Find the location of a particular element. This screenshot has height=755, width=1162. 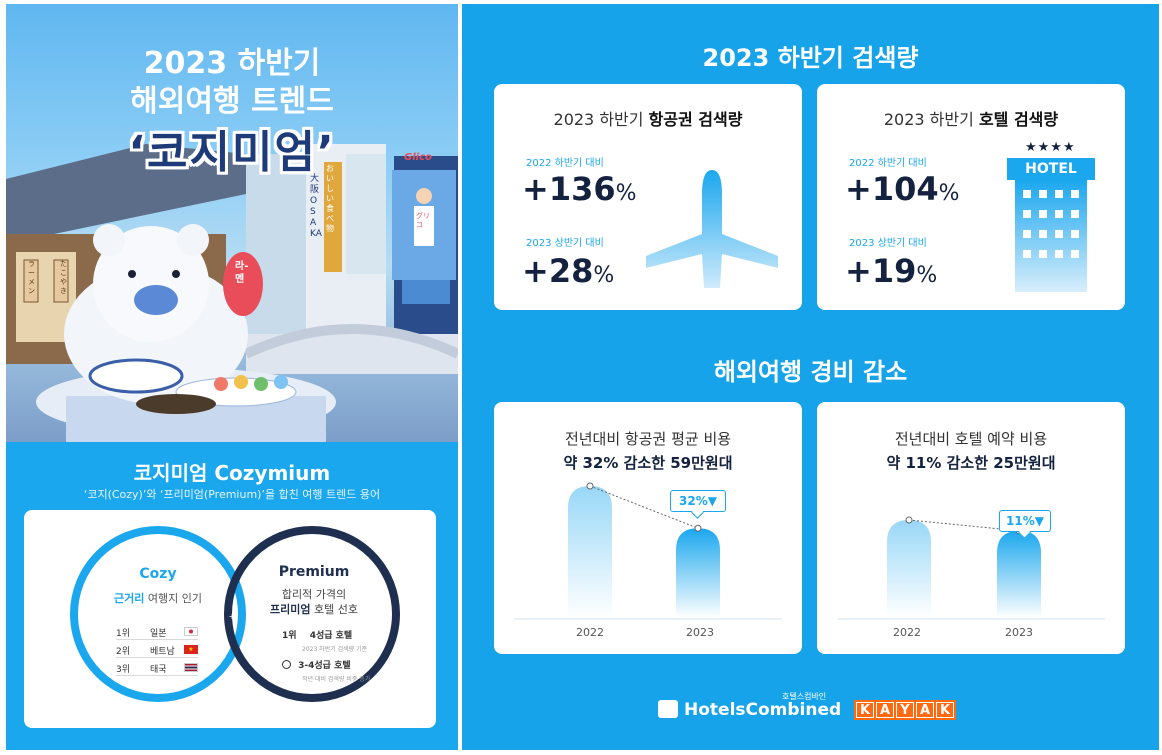

premium-desc-rest: 호텔 선호 is located at coordinates (334, 609).